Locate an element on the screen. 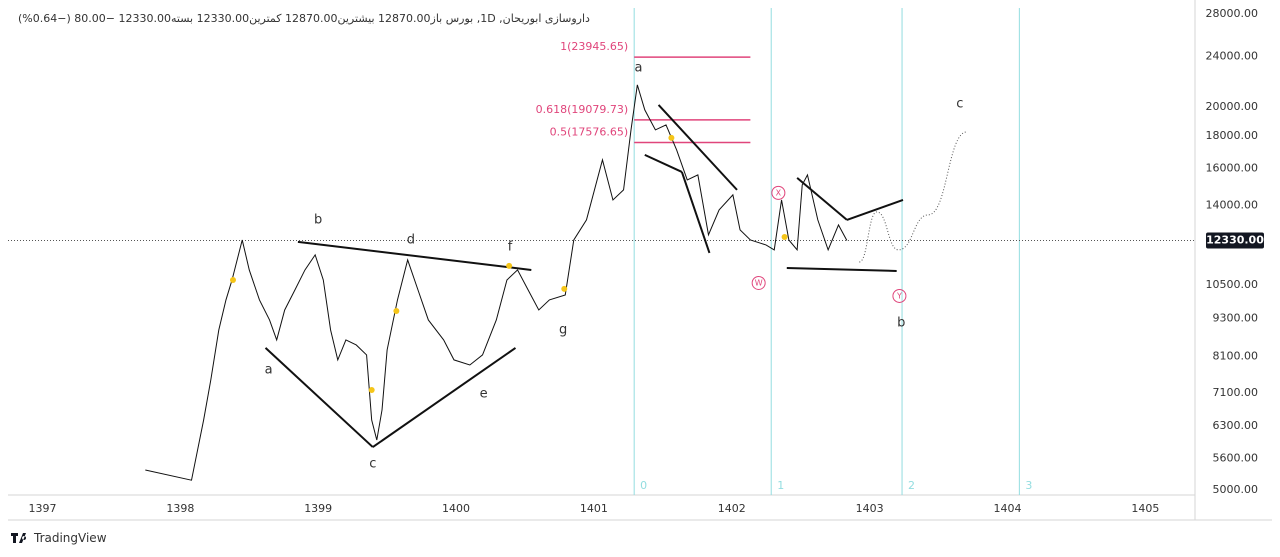  last-price-box is located at coordinates (1235, 240).